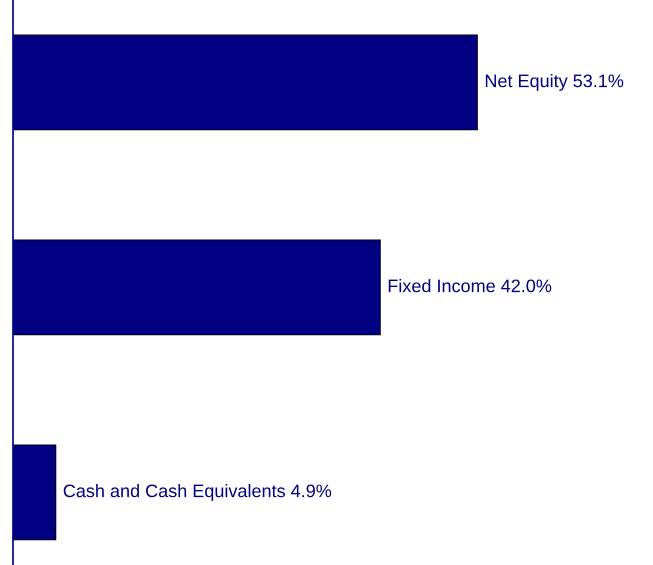  What do you see at coordinates (555, 82) in the screenshot?
I see `data-label: Net Equity 53.1%` at bounding box center [555, 82].